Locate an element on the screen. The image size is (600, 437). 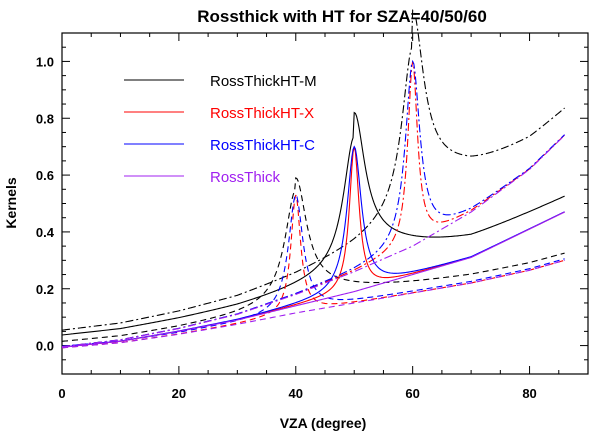
legend-label: RossThickHT-C is located at coordinates (262, 145).